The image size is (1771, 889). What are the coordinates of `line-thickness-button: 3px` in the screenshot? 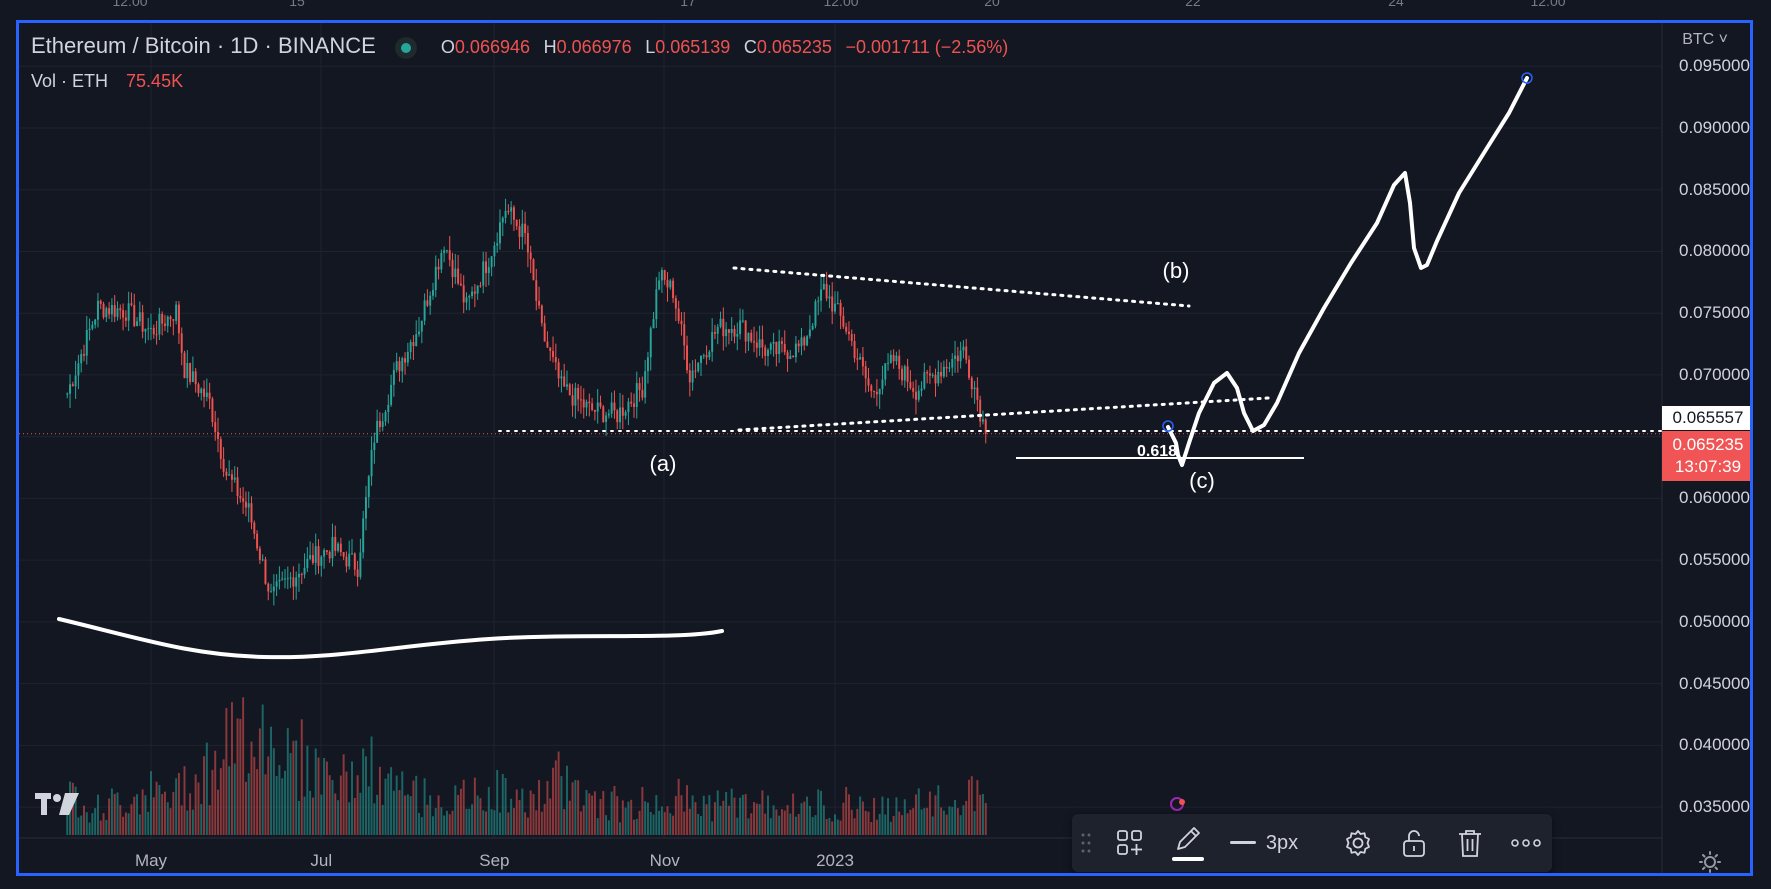 It's located at (1264, 843).